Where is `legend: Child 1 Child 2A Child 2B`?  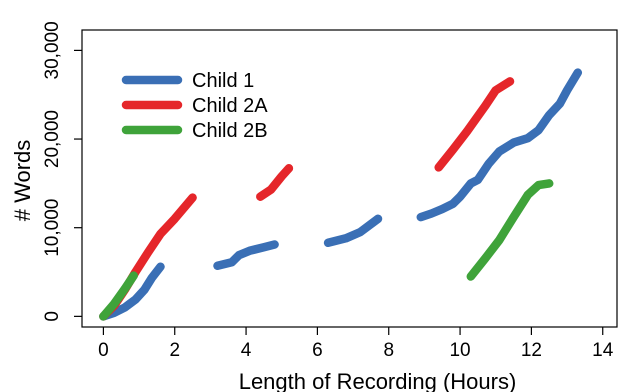 legend: Child 1 Child 2A Child 2B is located at coordinates (194, 106).